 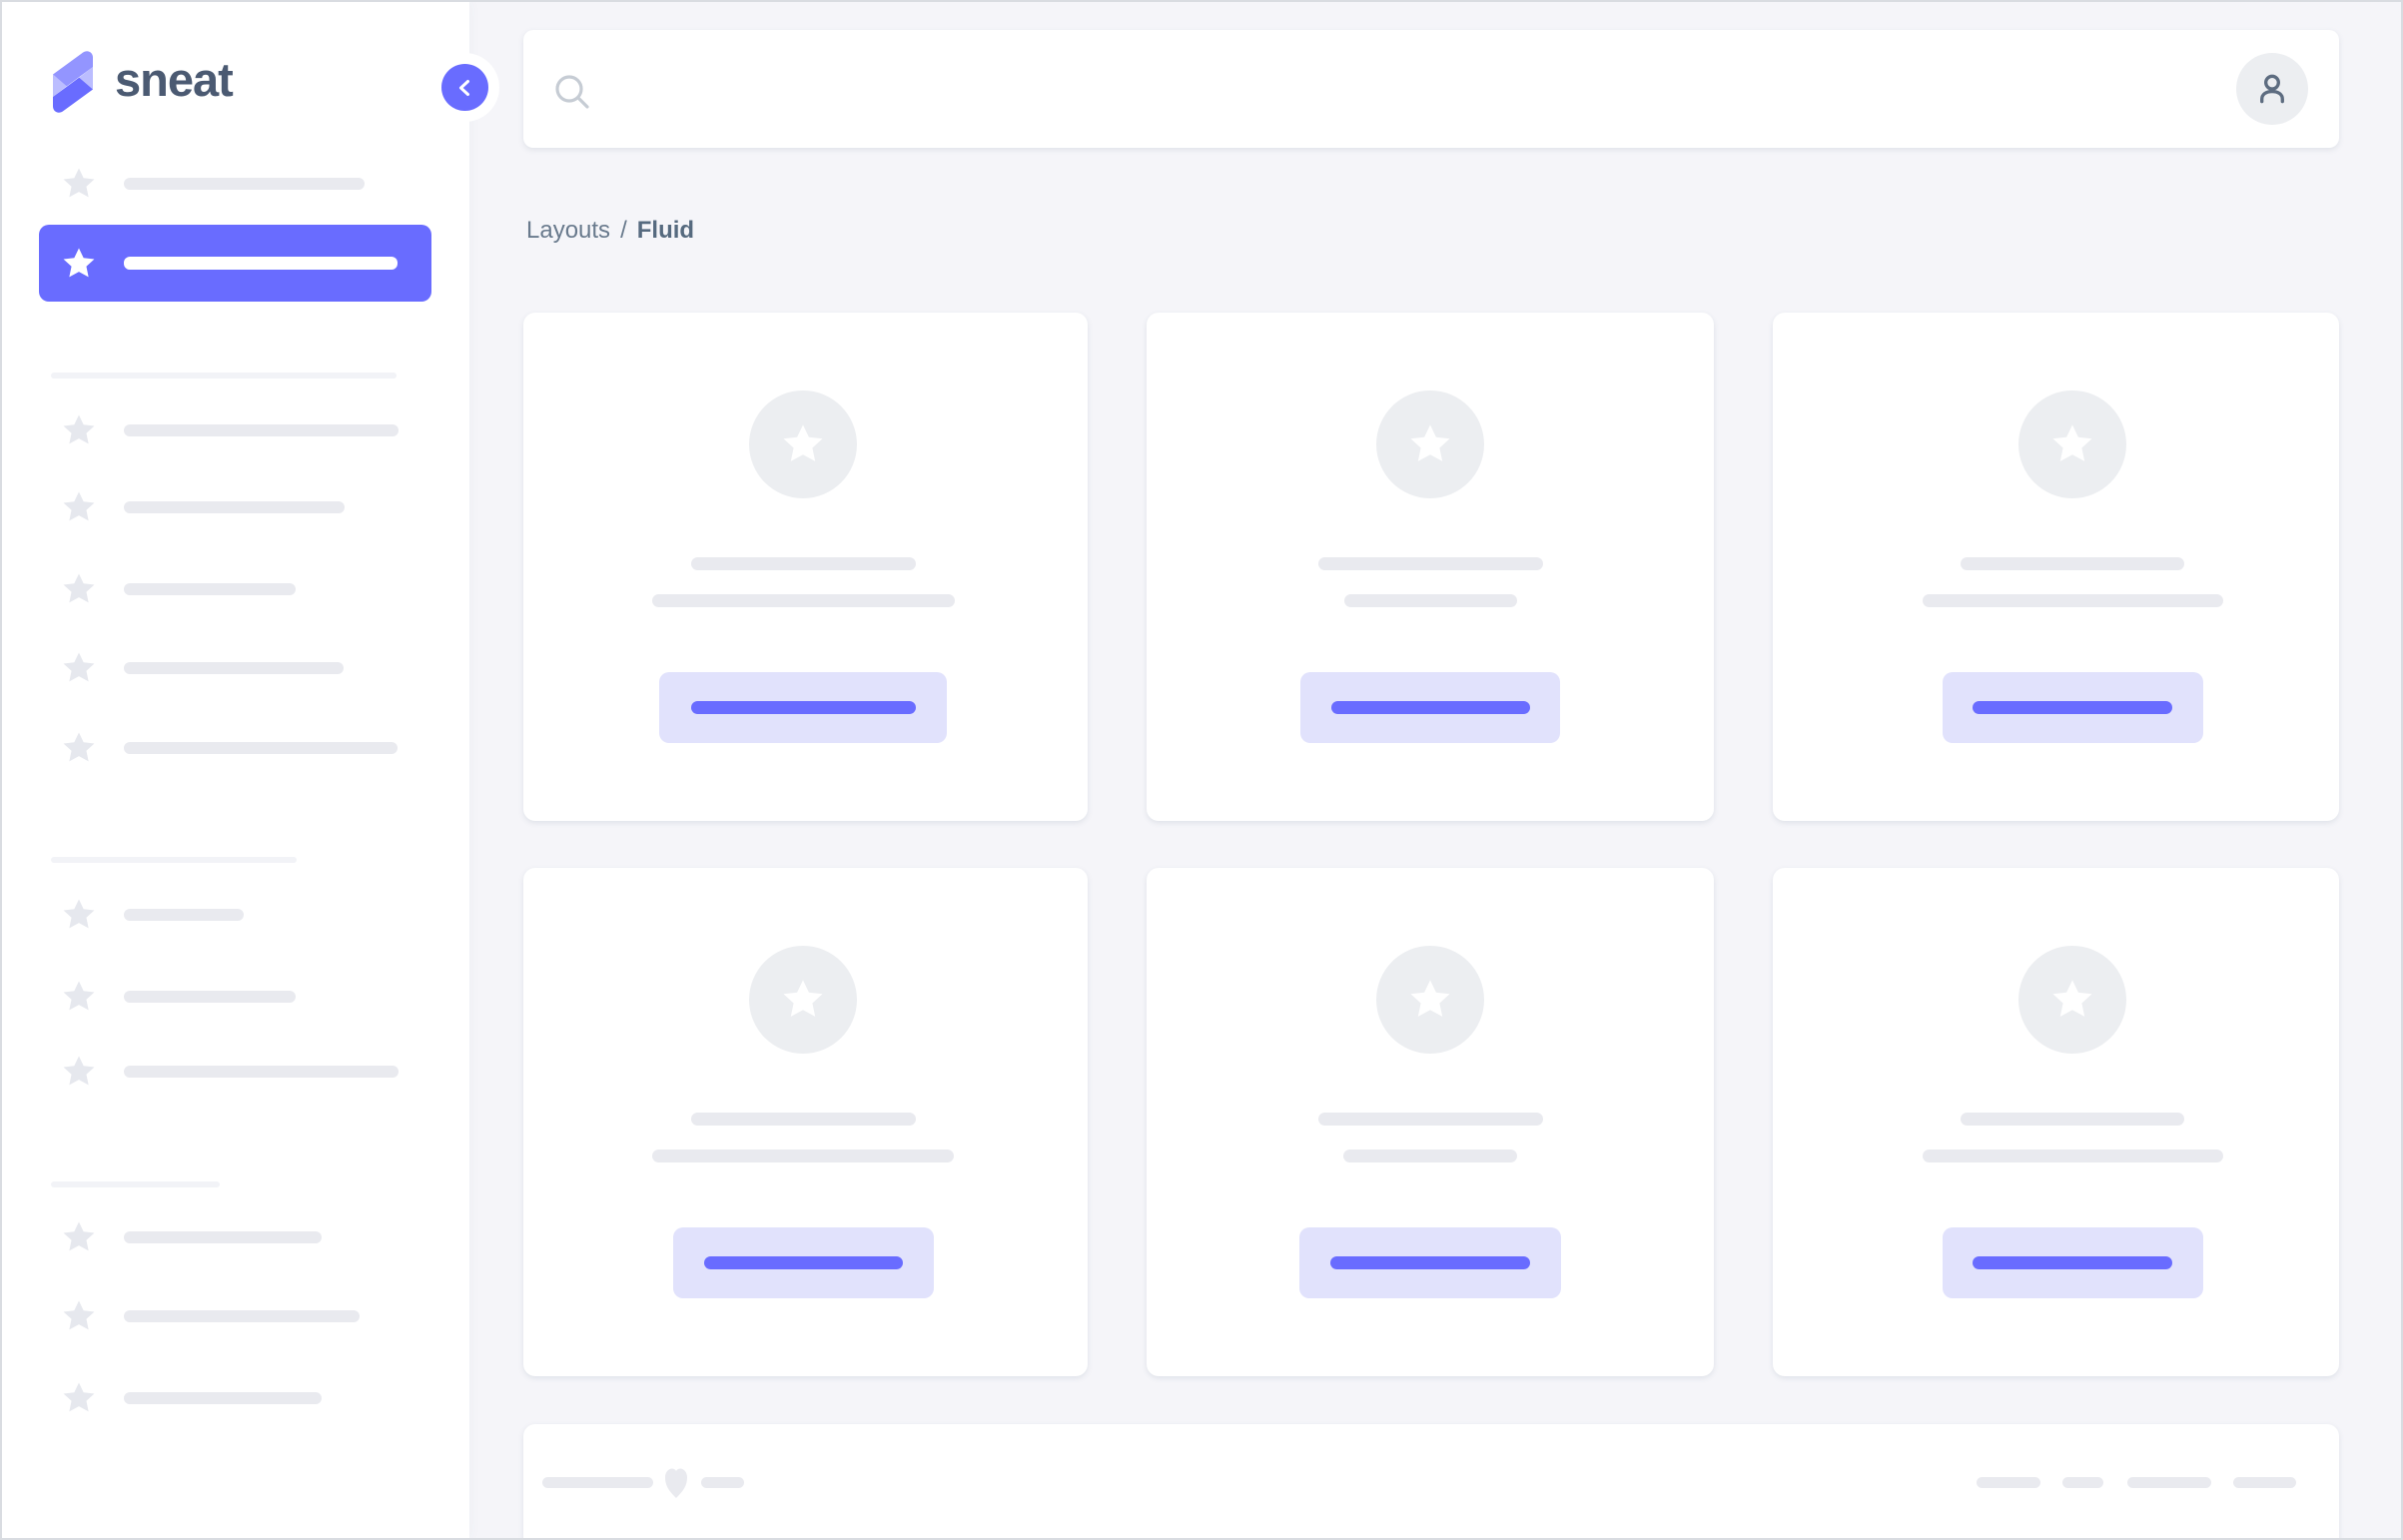 What do you see at coordinates (174, 79) in the screenshot?
I see `app-logo-text: sneat` at bounding box center [174, 79].